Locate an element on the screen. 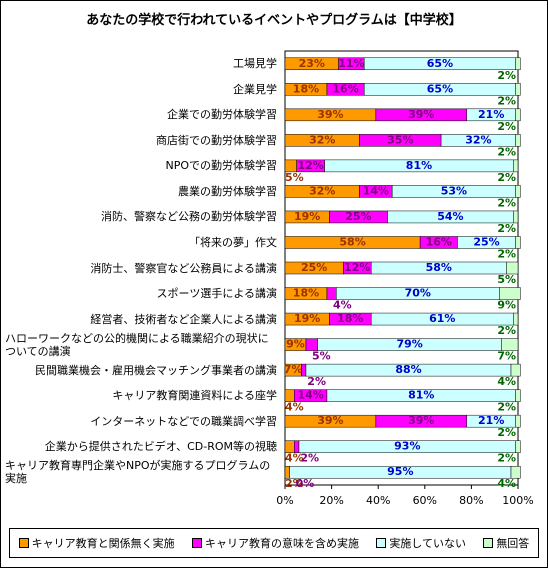  value-label: 0% is located at coordinates (305, 483).